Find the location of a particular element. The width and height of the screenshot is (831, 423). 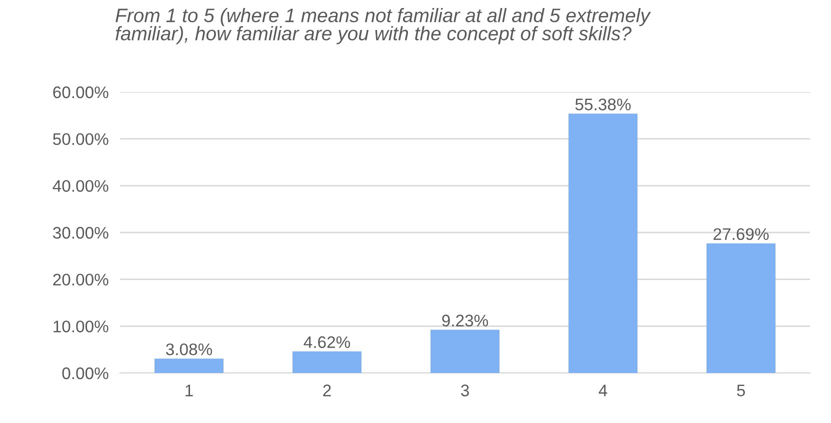

data-label: 3.08% is located at coordinates (189, 349).